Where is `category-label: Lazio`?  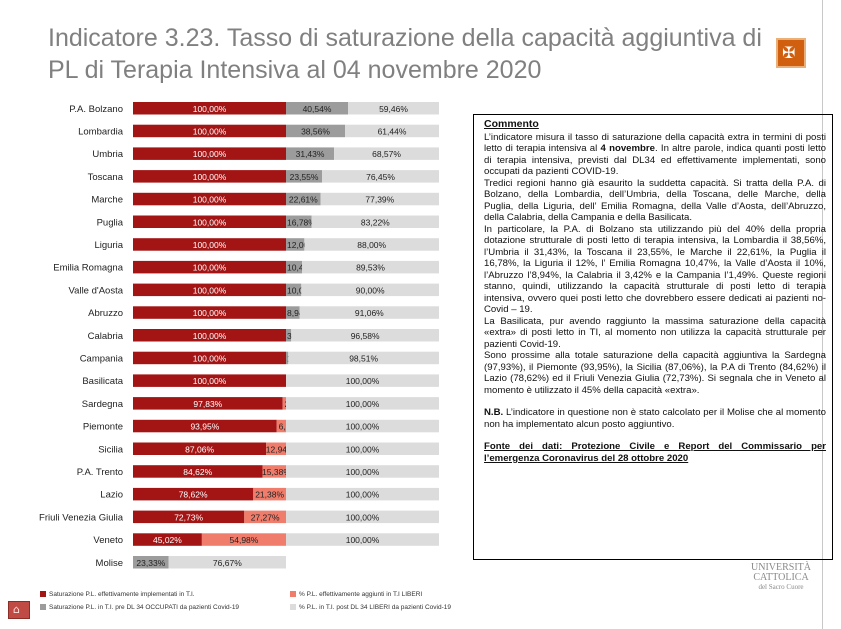
category-label: Lazio is located at coordinates (111, 495).